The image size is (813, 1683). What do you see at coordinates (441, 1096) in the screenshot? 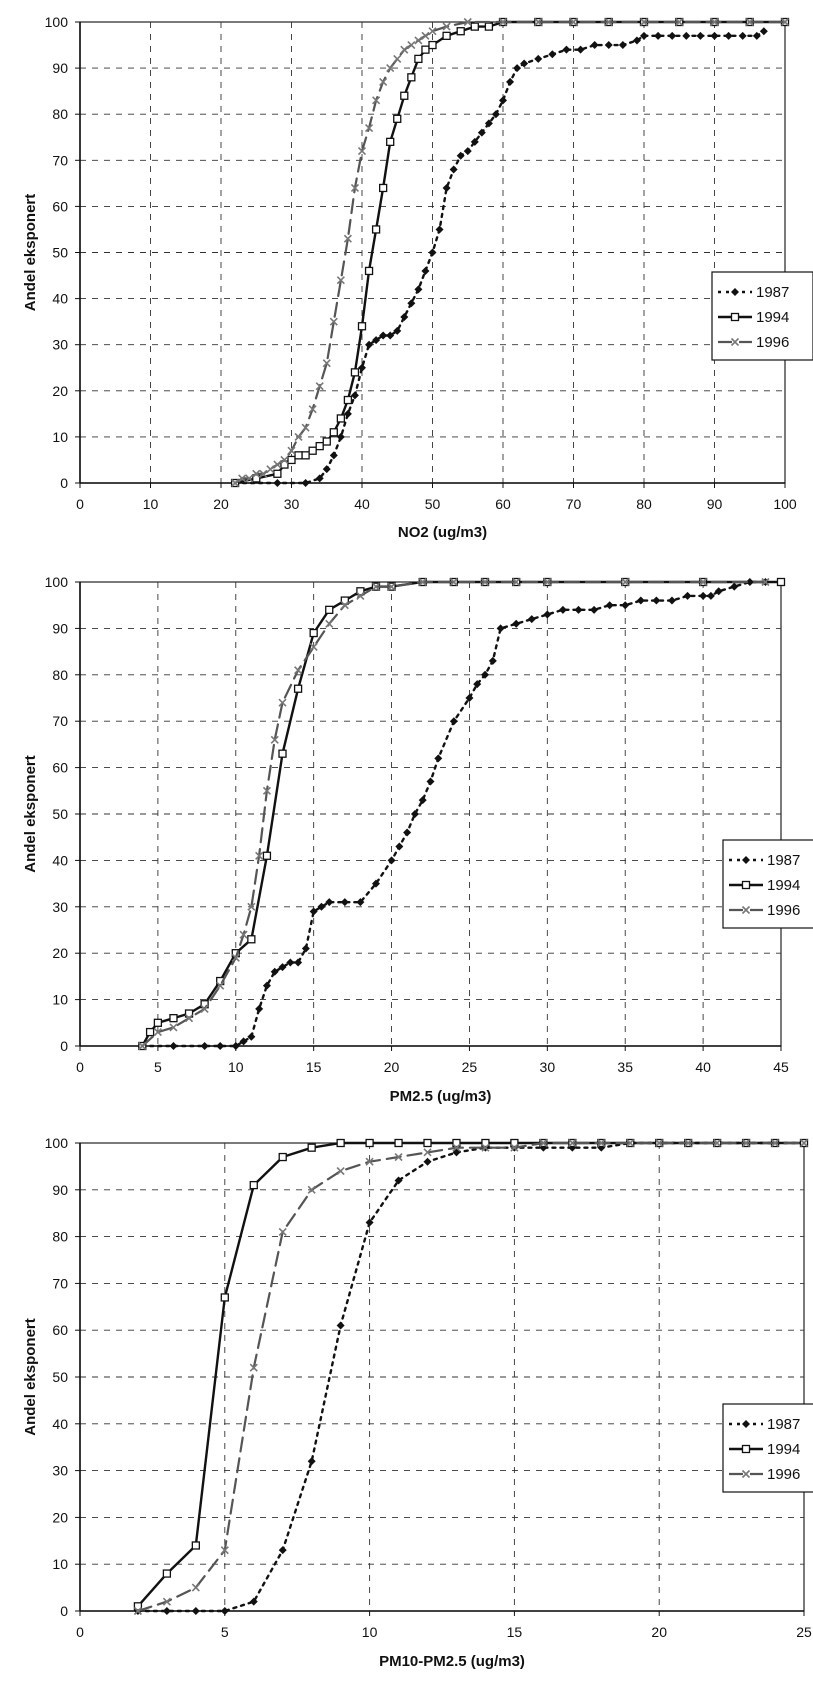
I see `x-axis-title: PM2.5 (ug/m3)` at bounding box center [441, 1096].